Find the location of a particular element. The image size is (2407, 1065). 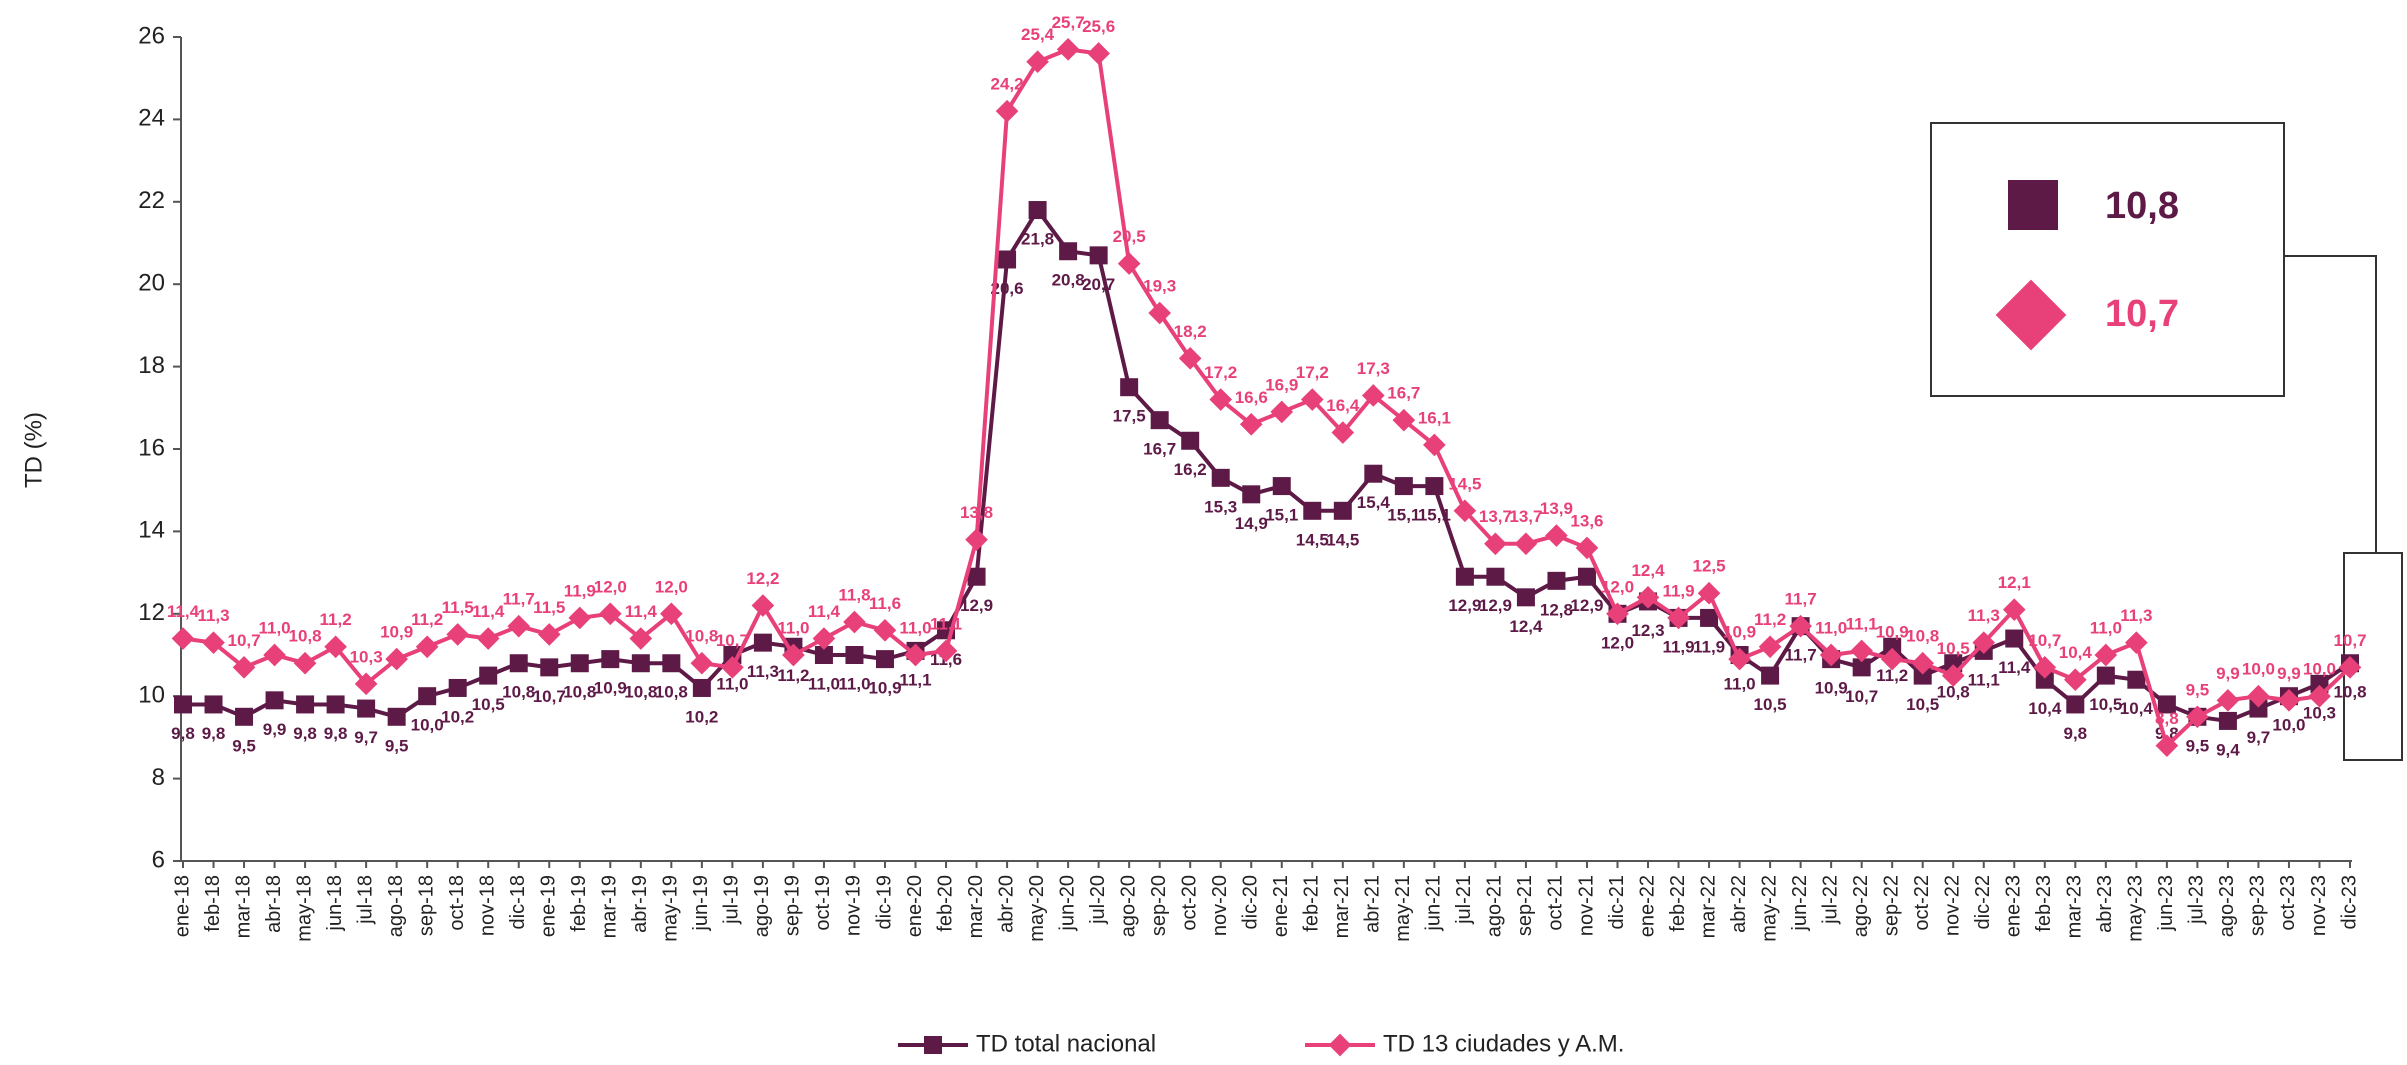

x-tick-label: nov-18 is located at coordinates (487, 905).